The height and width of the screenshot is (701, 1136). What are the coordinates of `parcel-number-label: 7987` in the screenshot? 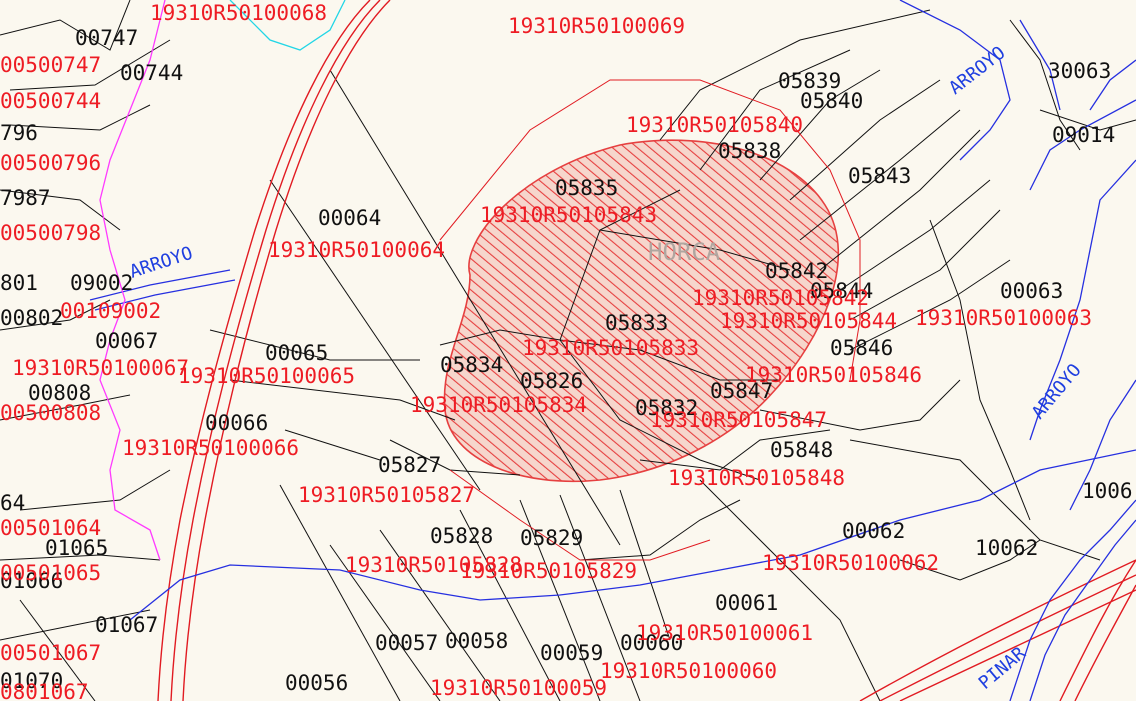 It's located at (25, 198).